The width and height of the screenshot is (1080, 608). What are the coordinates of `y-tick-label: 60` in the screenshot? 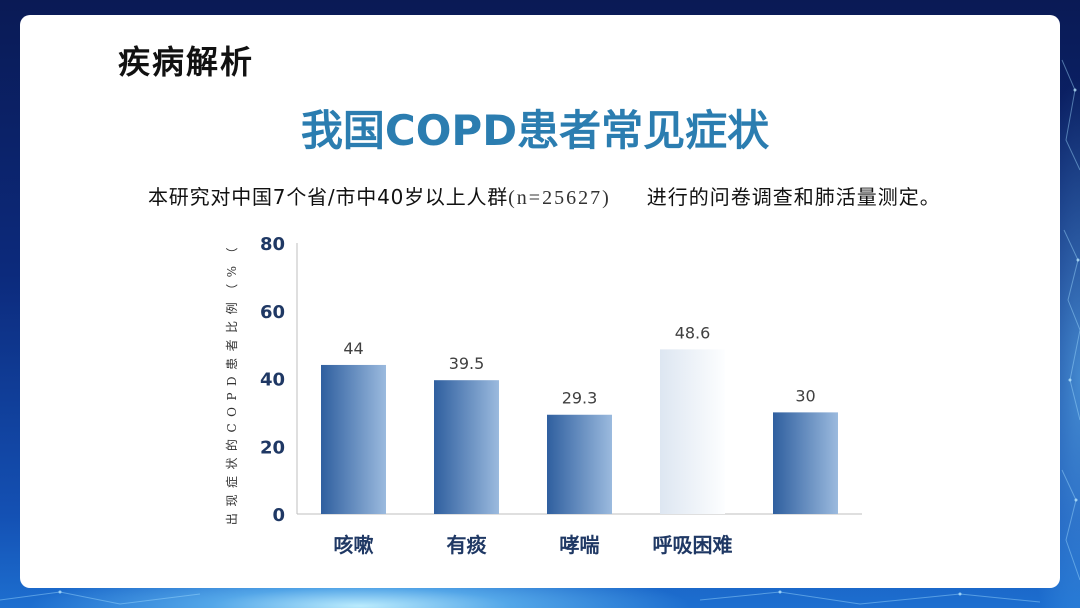 It's located at (272, 312).